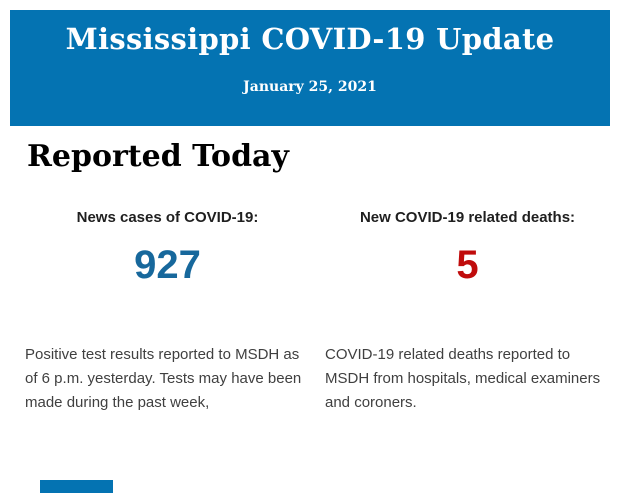 The image size is (620, 493). Describe the element at coordinates (310, 39) in the screenshot. I see `newsletter-title: Mississippi COVID-19 Update` at that location.